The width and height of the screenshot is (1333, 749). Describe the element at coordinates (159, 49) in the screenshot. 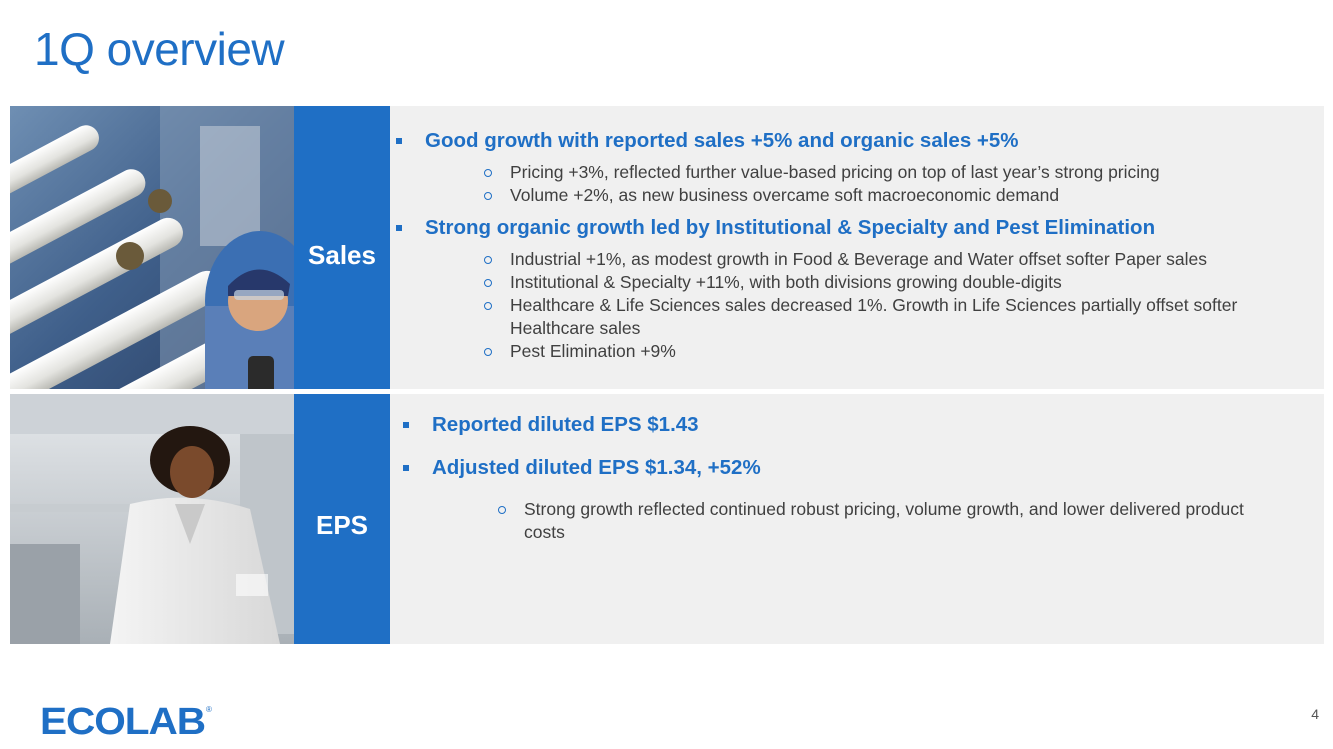

I see `page-title: 1Q overview` at that location.